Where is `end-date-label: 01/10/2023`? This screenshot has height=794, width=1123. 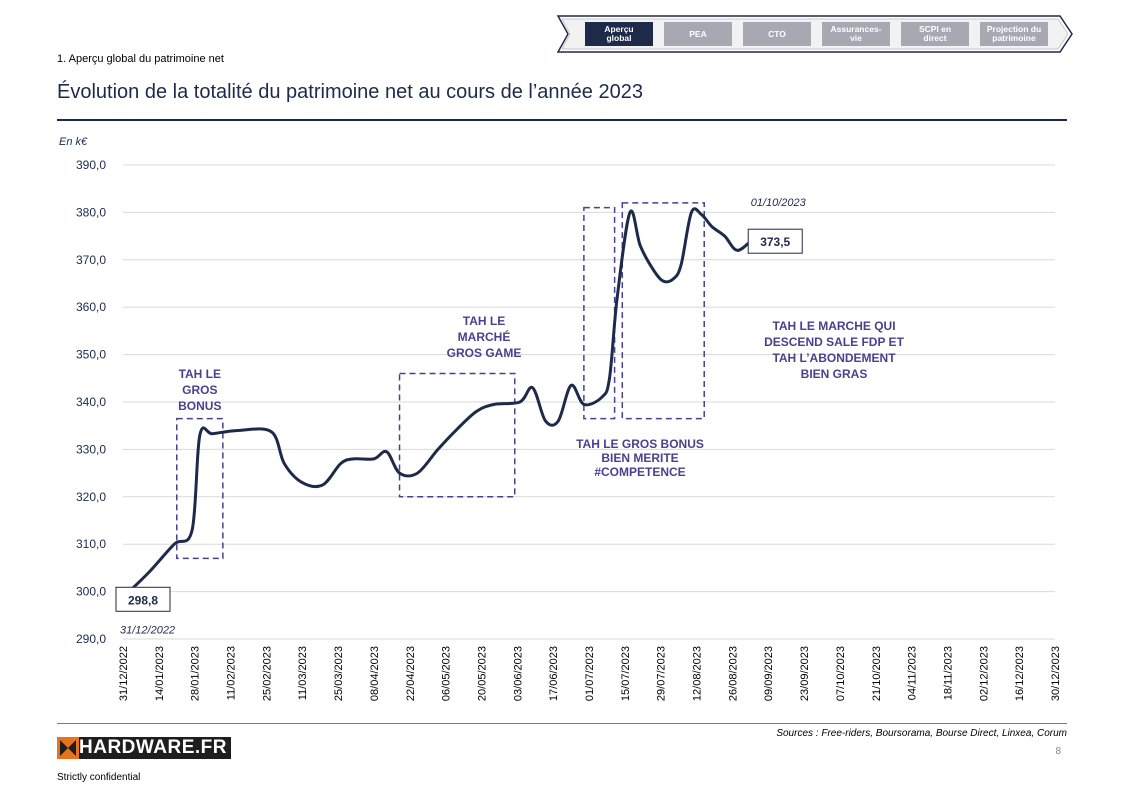
end-date-label: 01/10/2023 is located at coordinates (779, 203).